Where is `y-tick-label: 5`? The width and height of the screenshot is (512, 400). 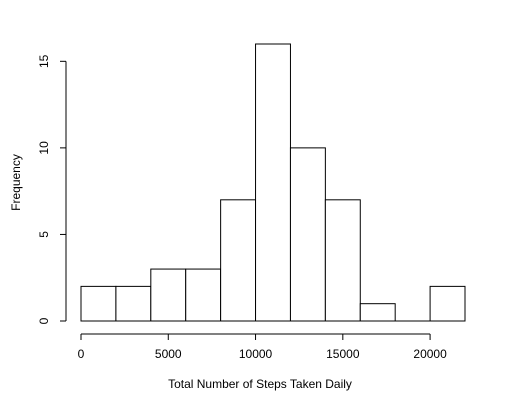
y-tick-label: 5 is located at coordinates (44, 234).